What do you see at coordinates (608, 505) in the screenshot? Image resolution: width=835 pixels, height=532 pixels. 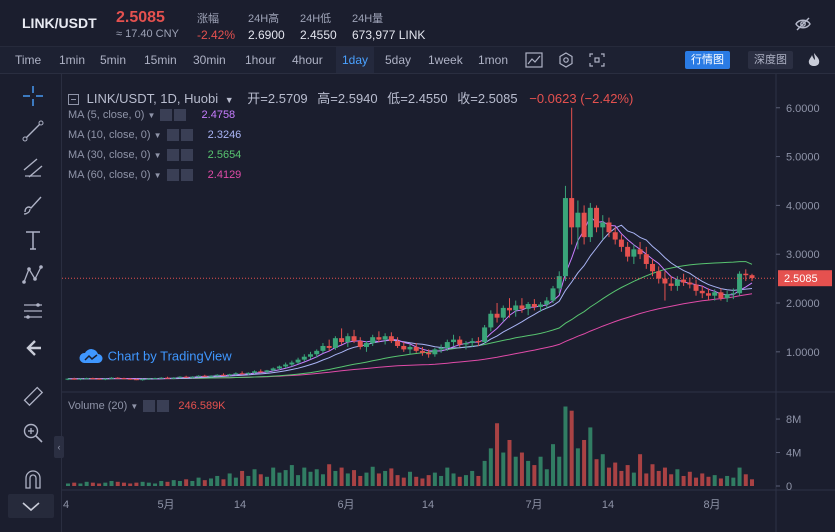 I see `time-tick-label: 14` at bounding box center [608, 505].